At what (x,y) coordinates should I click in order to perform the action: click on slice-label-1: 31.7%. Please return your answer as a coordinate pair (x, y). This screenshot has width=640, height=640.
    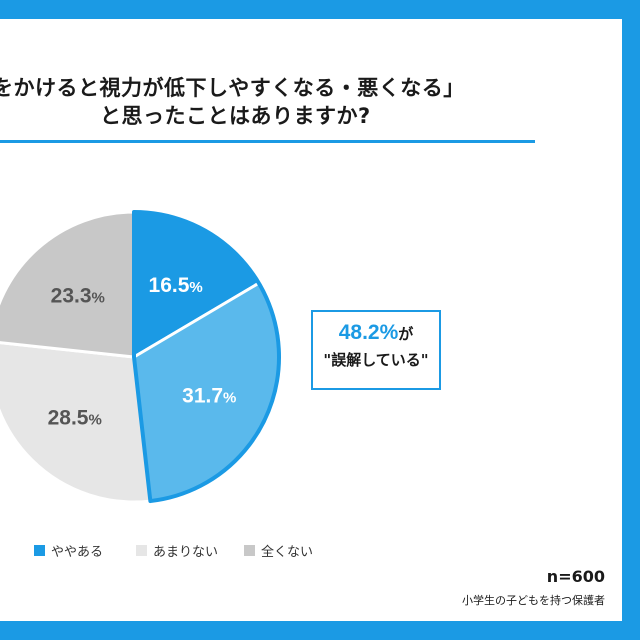
    Looking at the image, I should click on (209, 395).